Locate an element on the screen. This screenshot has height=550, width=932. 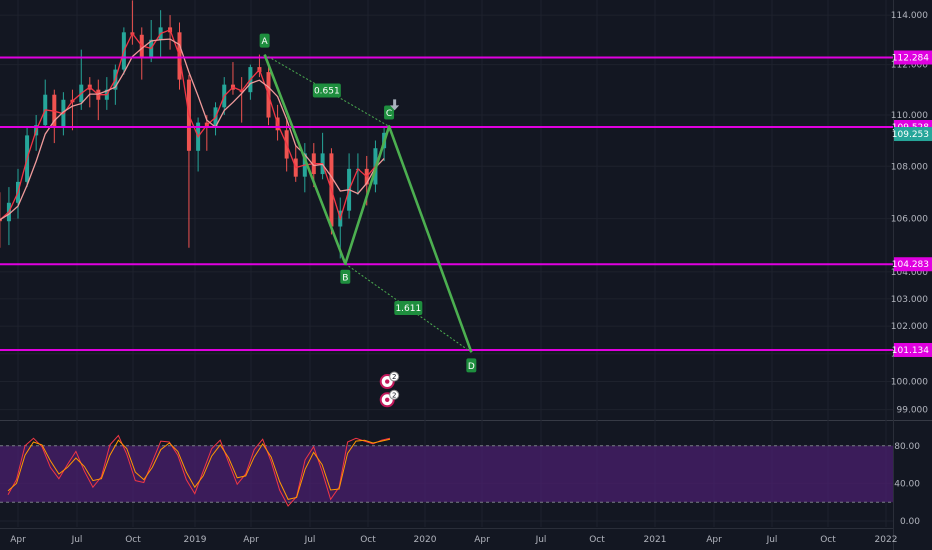
pattern-point-label: C is located at coordinates (389, 114).